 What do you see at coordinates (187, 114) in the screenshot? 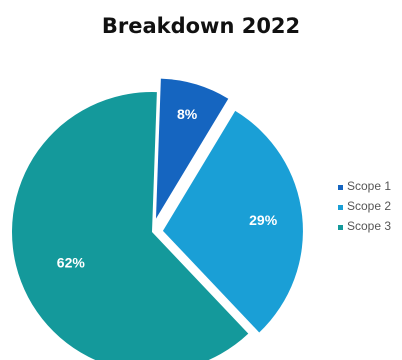
I see `slice-label-scope-1: 8%` at bounding box center [187, 114].